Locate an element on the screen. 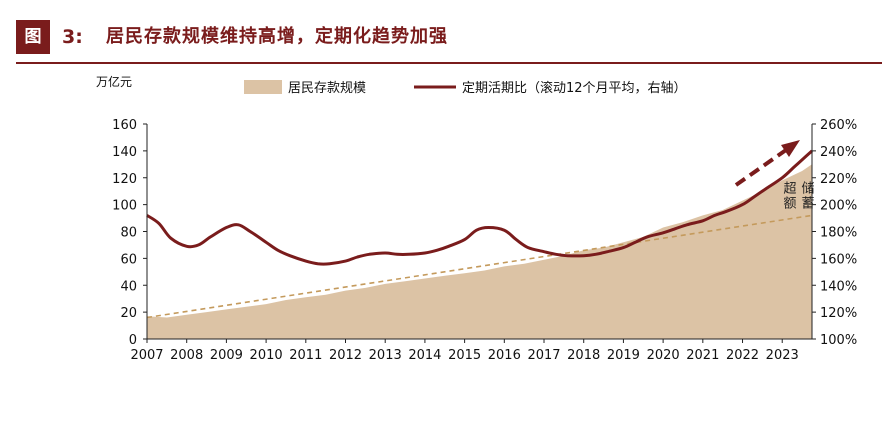 This screenshot has height=434, width=882. left-tick-label: 160 is located at coordinates (124, 125).